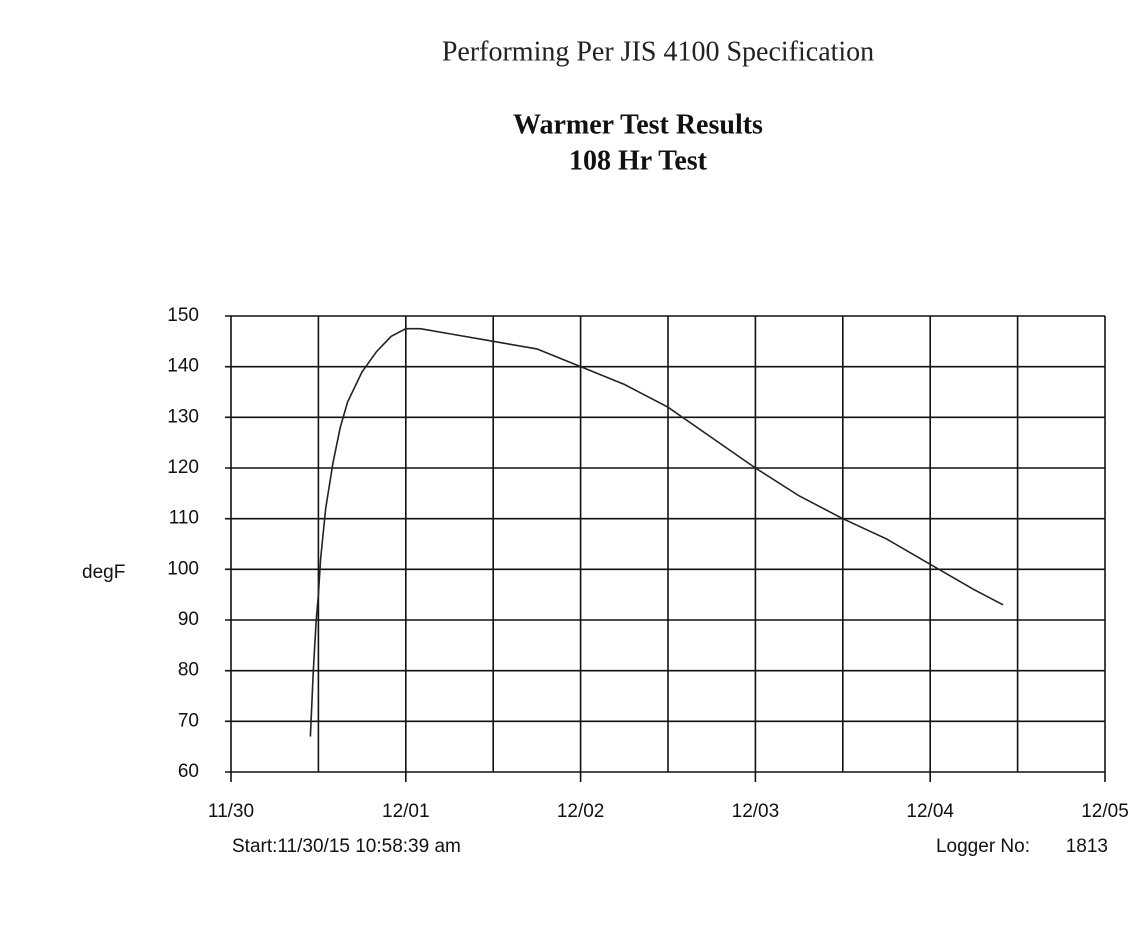 This screenshot has width=1146, height=934. I want to click on x-tick-label: 12/04, so click(930, 811).